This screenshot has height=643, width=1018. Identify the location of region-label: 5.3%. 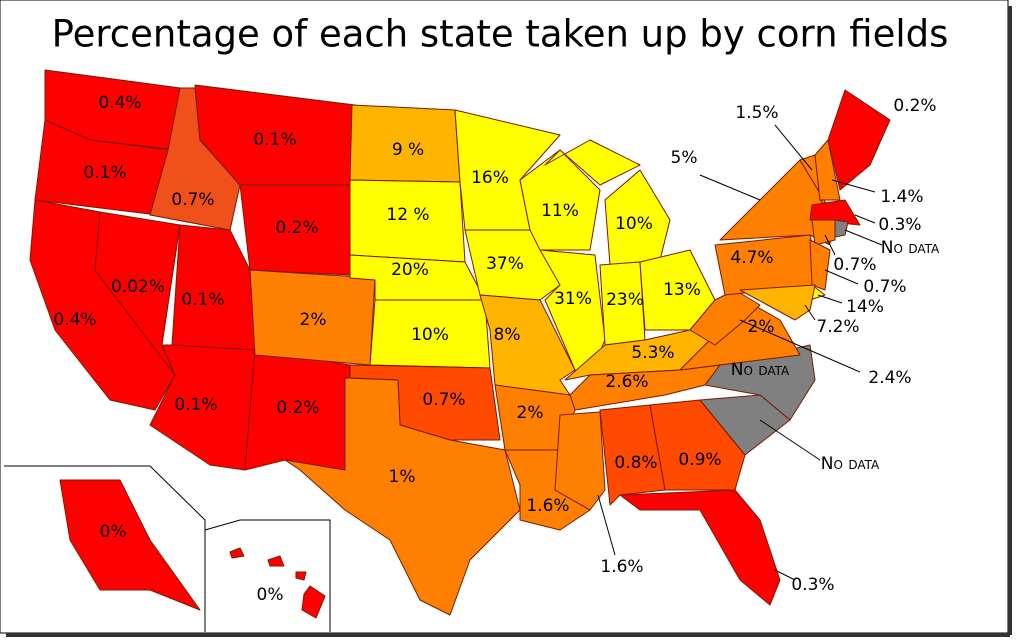
(652, 353).